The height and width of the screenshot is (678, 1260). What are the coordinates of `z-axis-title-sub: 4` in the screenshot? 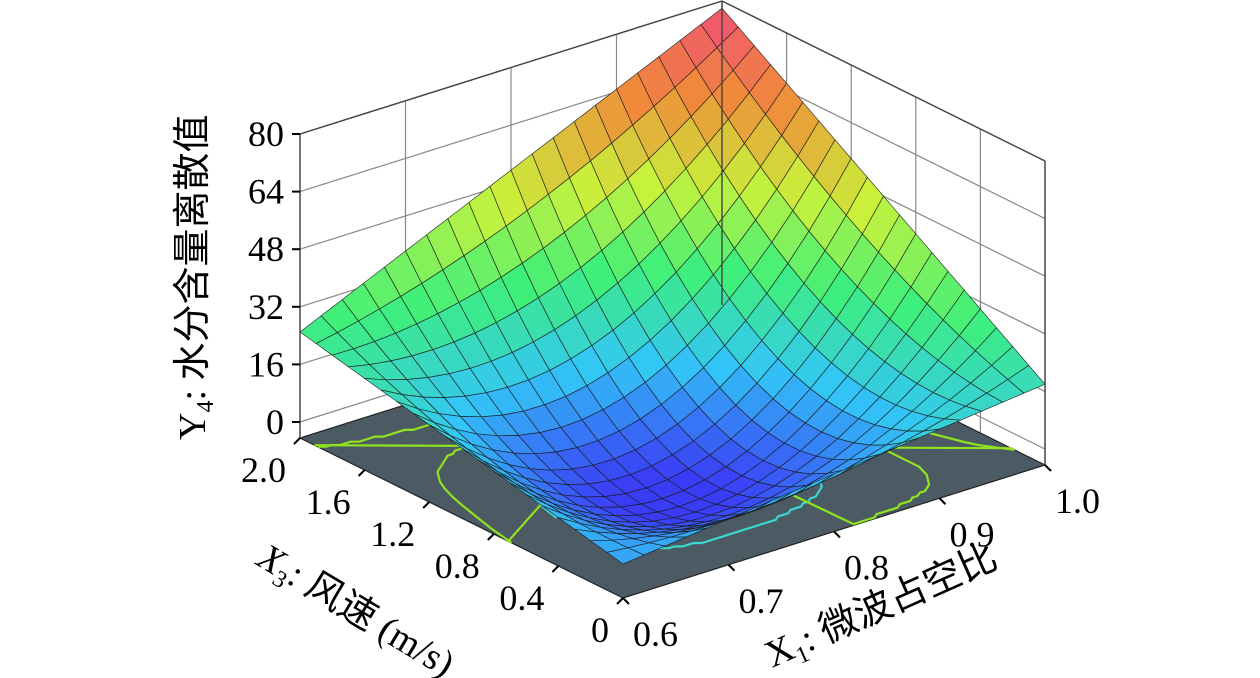 It's located at (206, 407).